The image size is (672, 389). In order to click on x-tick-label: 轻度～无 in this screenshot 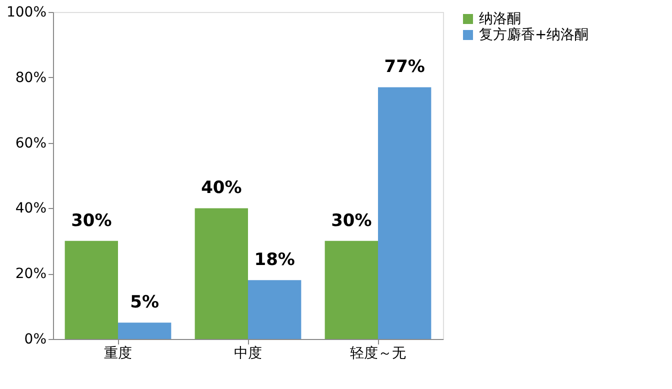, I will do `click(378, 354)`.